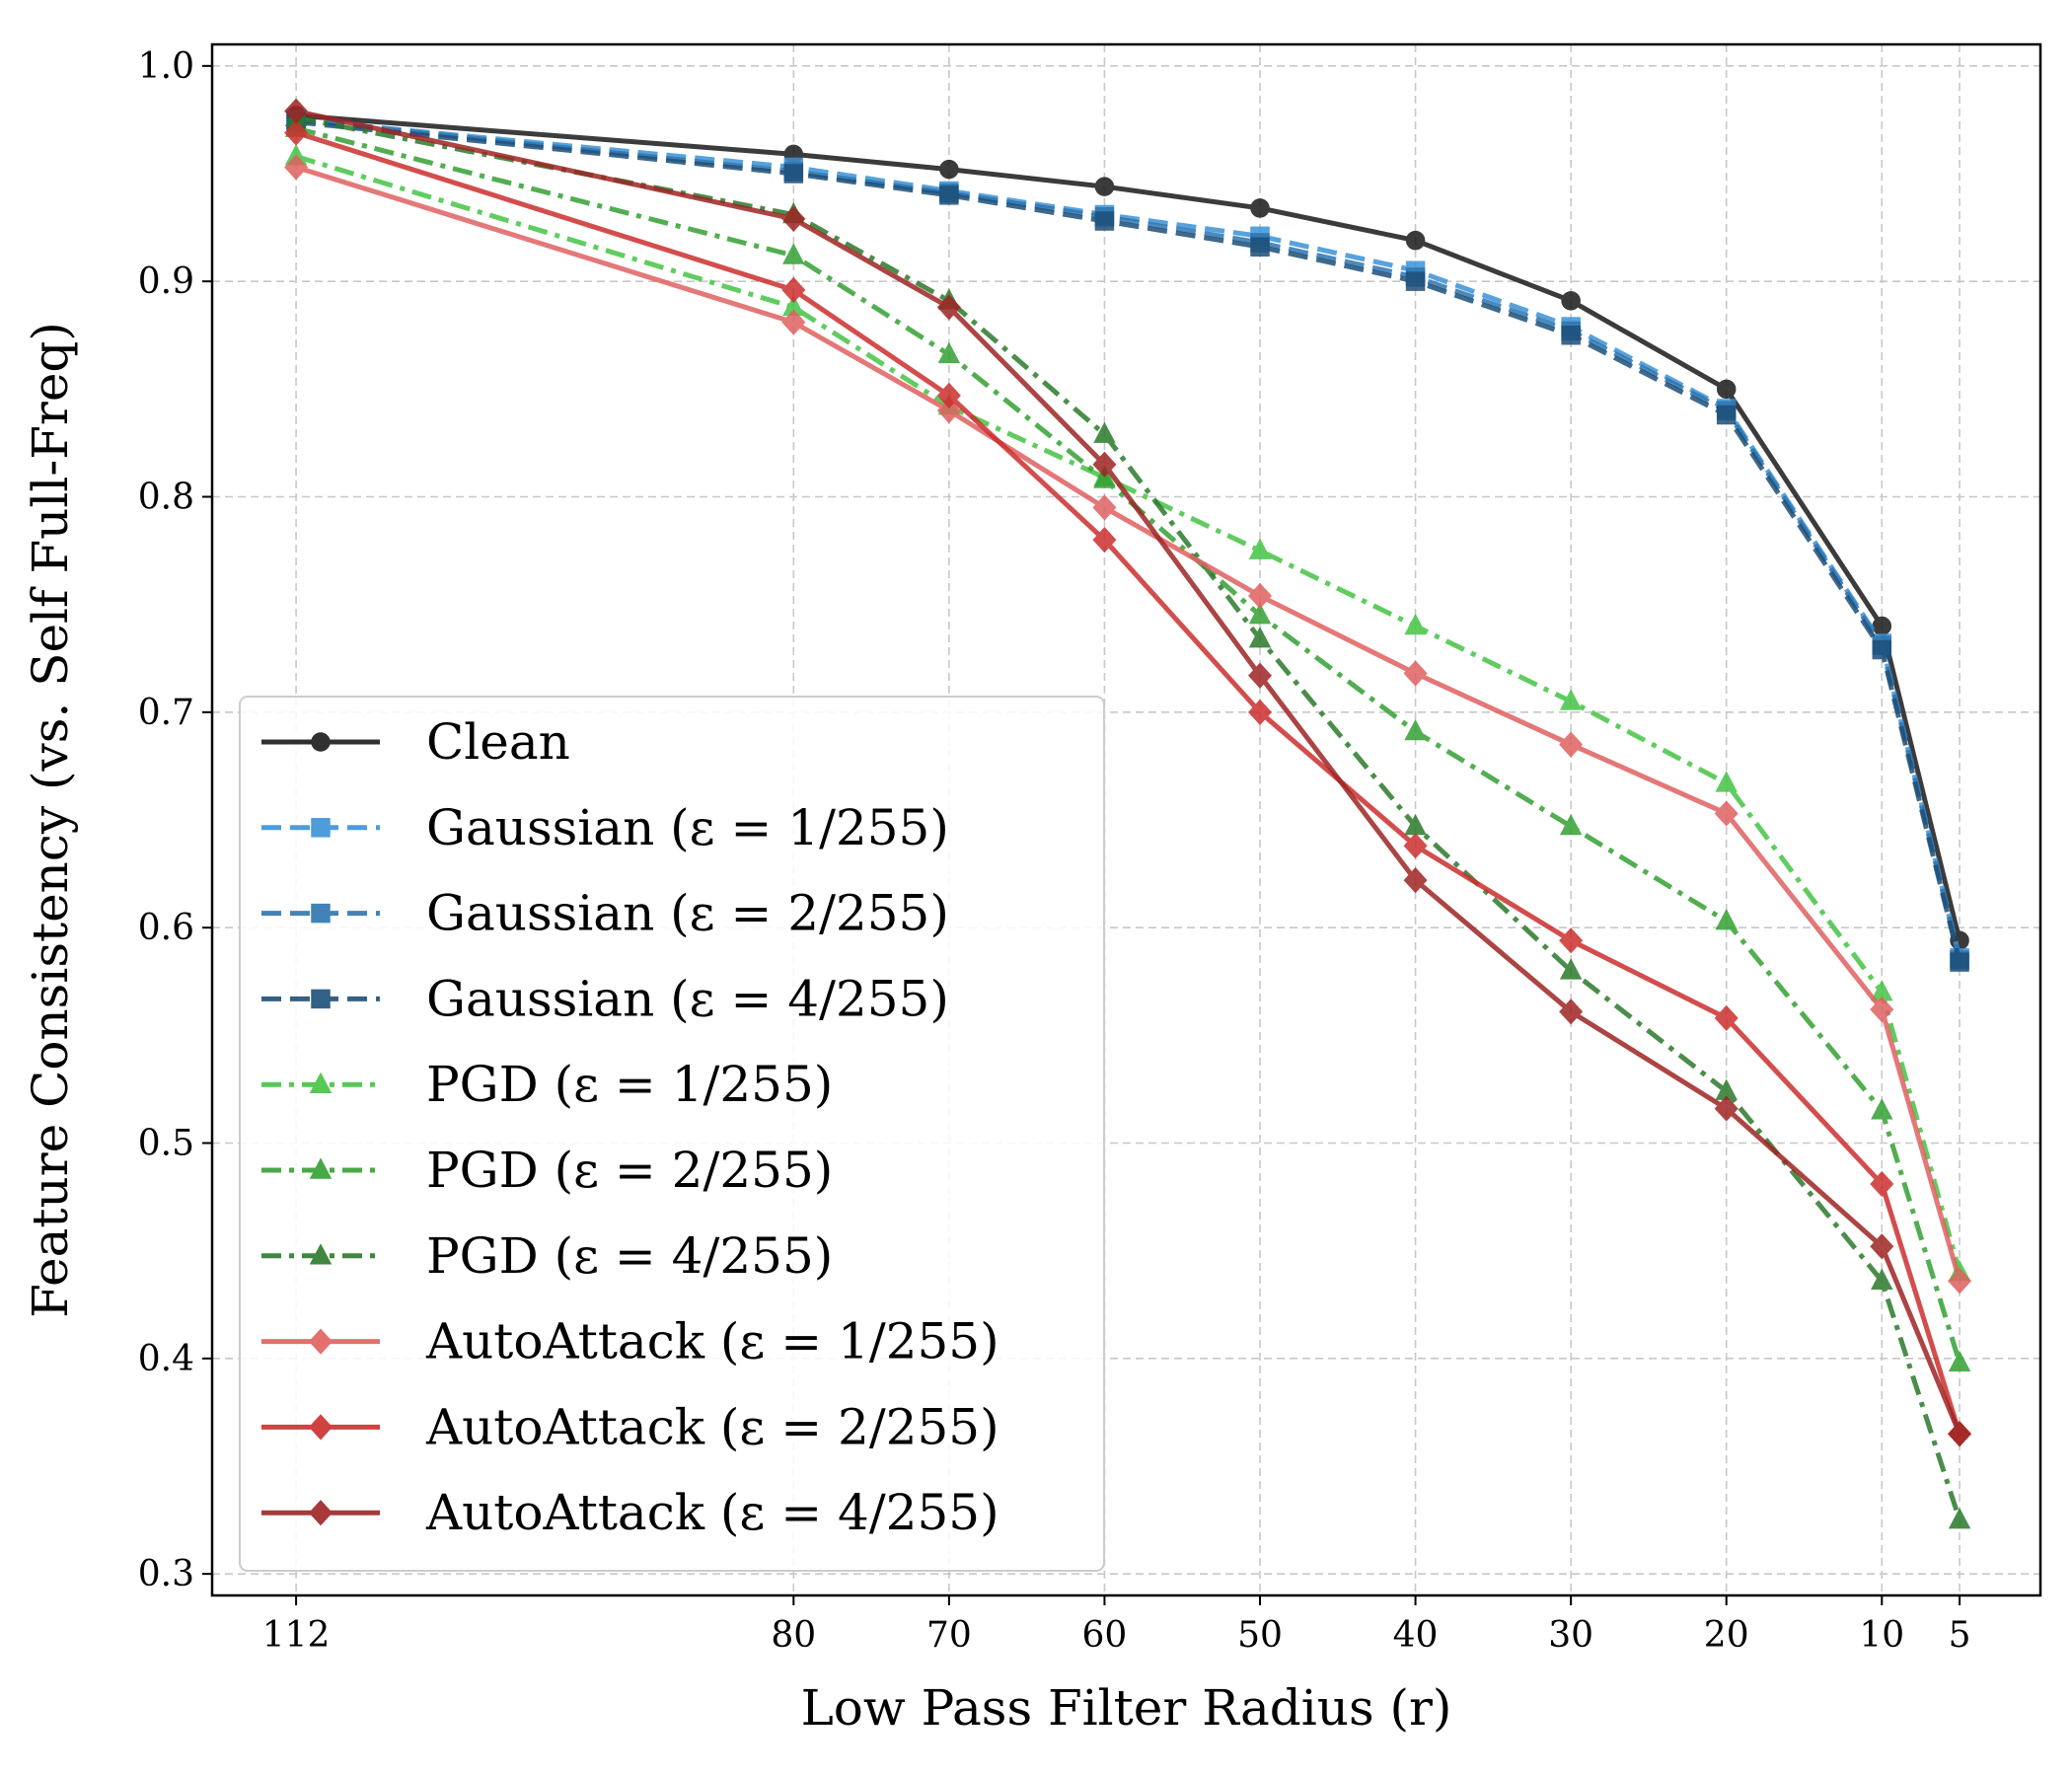 Image resolution: width=2072 pixels, height=1776 pixels. I want to click on x-tick-label: 20, so click(1727, 1636).